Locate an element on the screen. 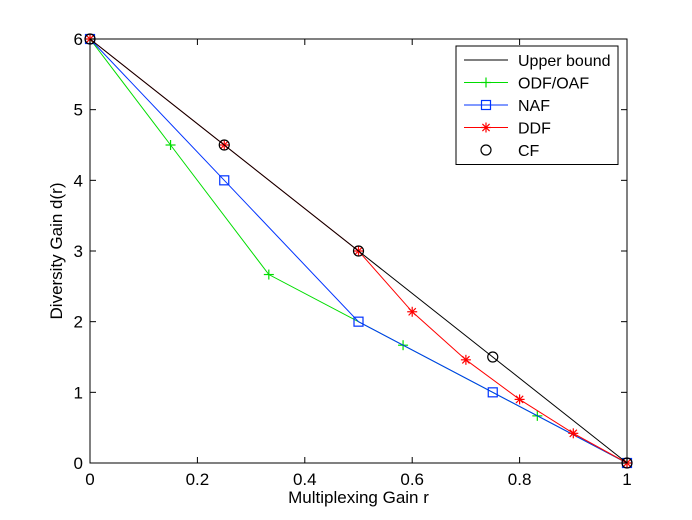 This screenshot has height=520, width=692. legend-label: CF is located at coordinates (529, 151).